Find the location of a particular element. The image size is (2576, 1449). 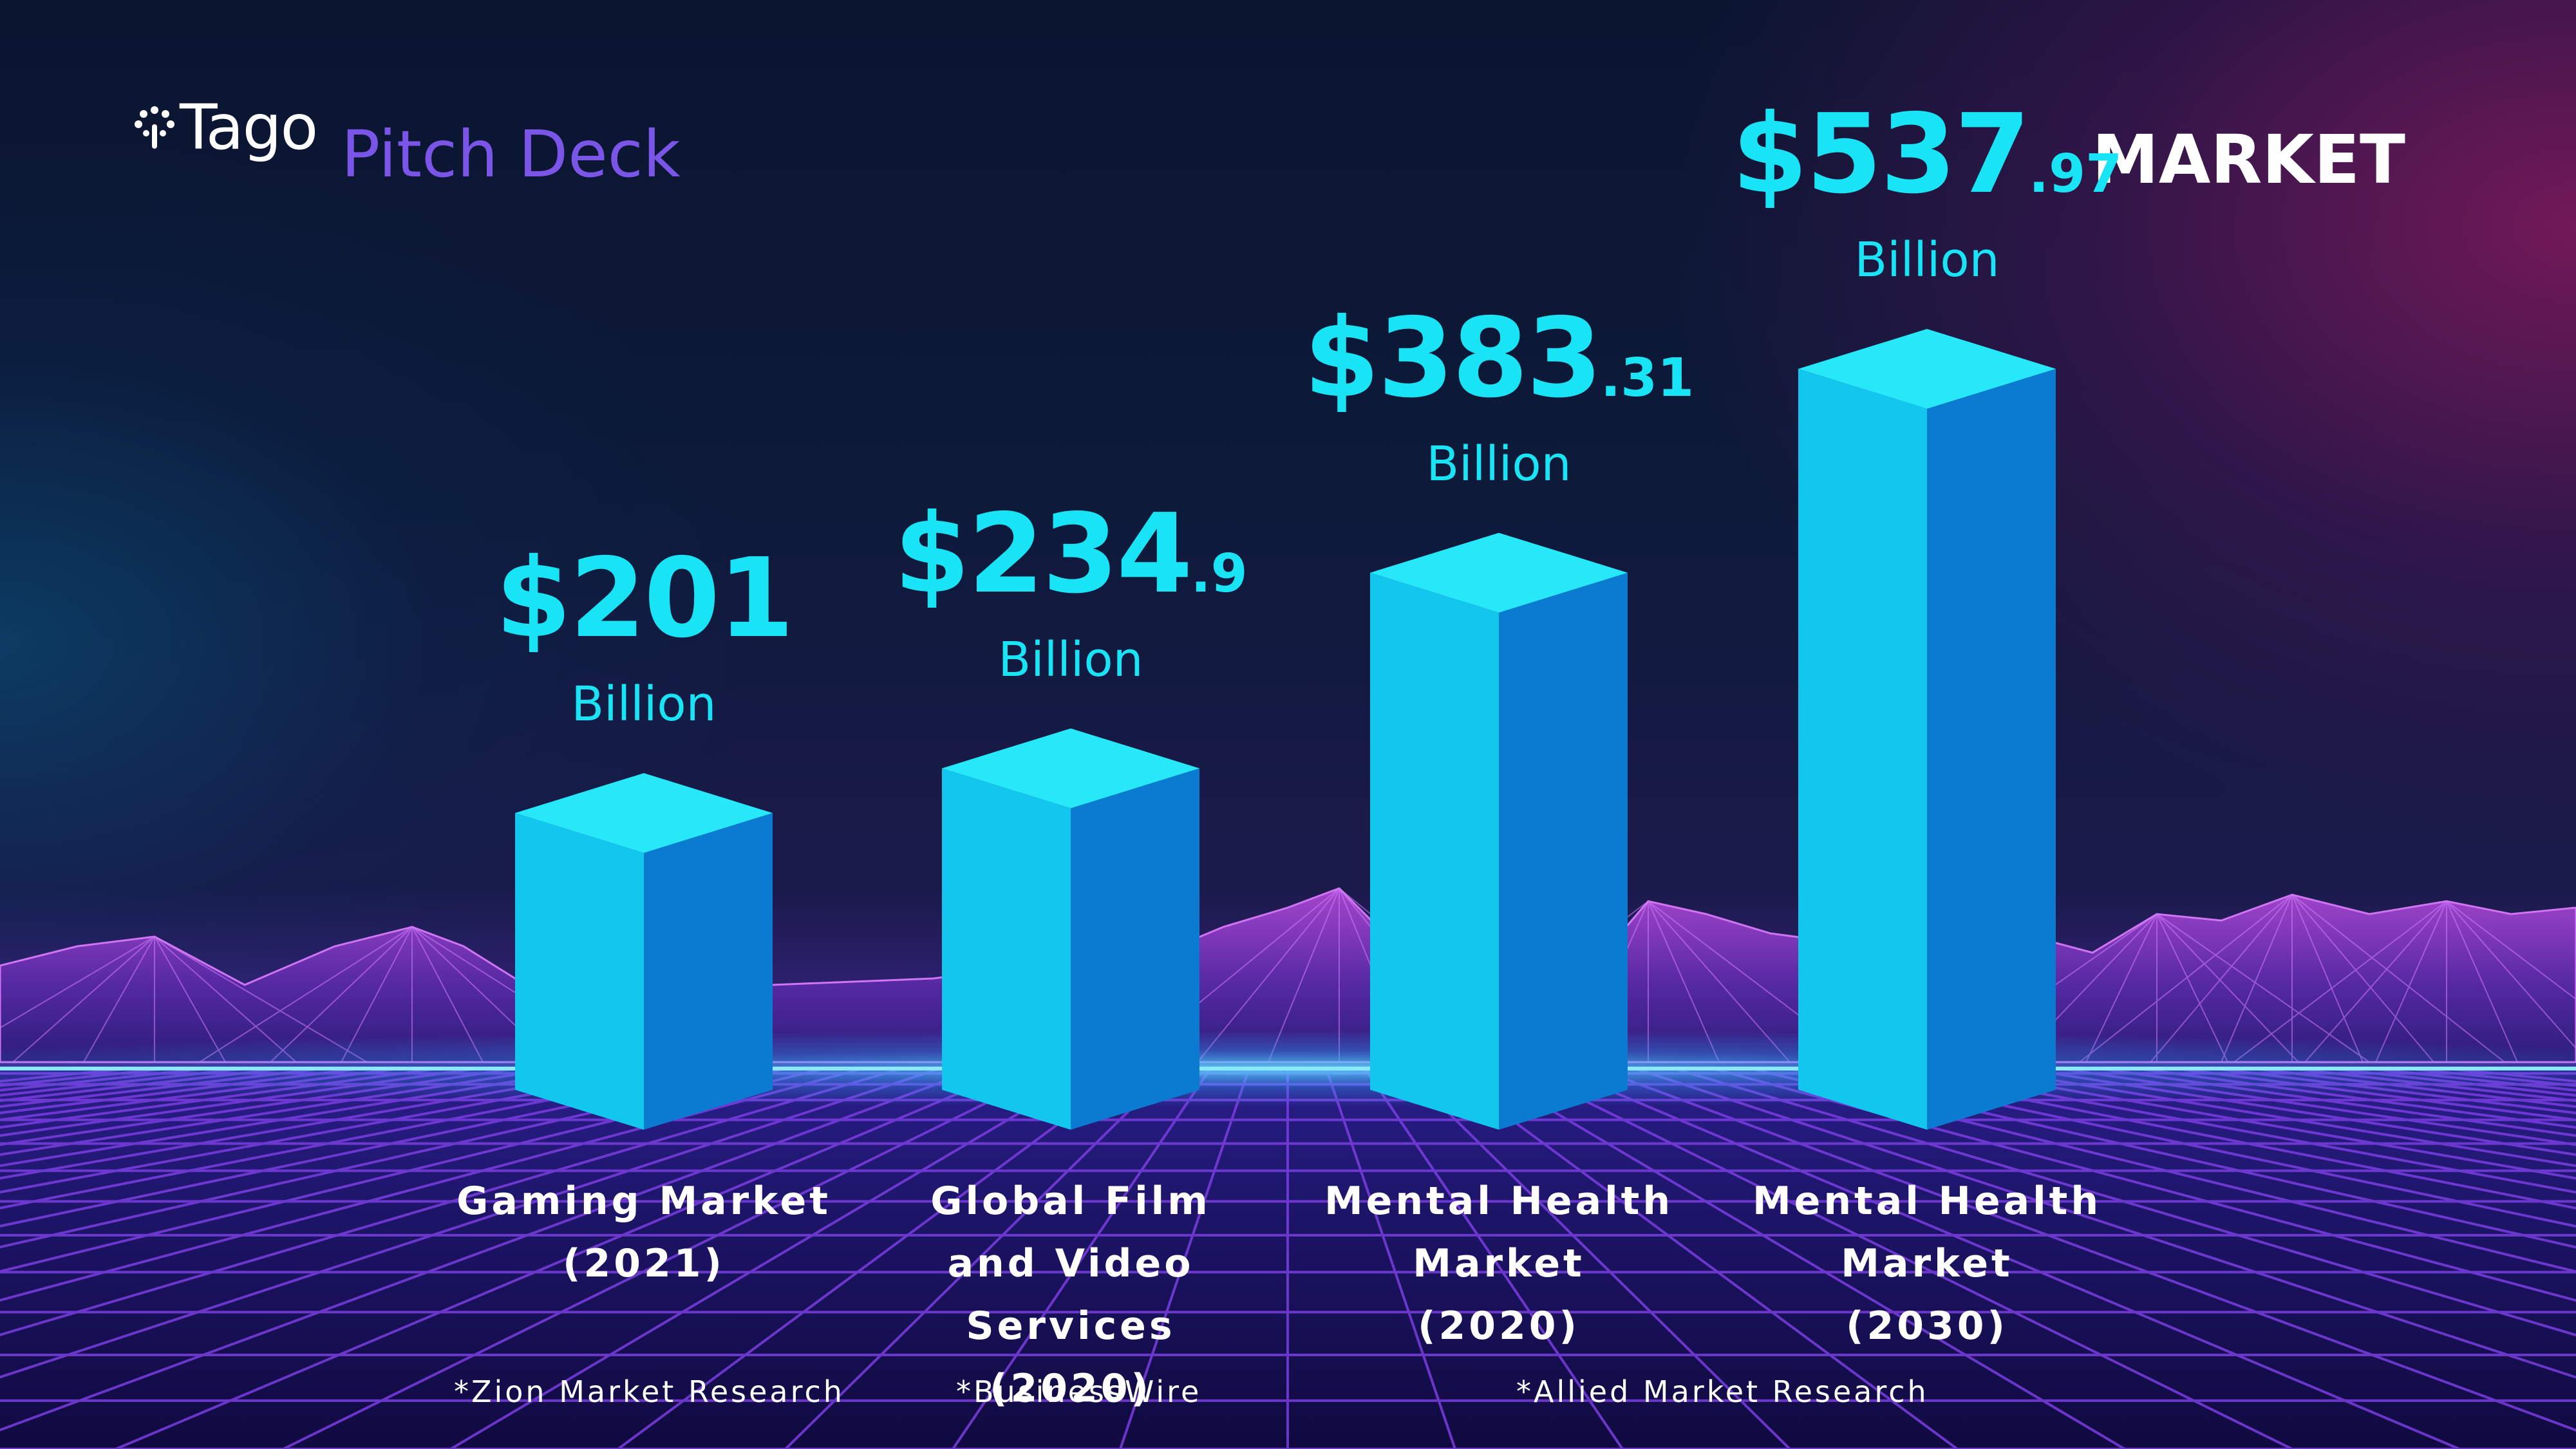

source-note: *Allied Market Research is located at coordinates (1722, 1391).